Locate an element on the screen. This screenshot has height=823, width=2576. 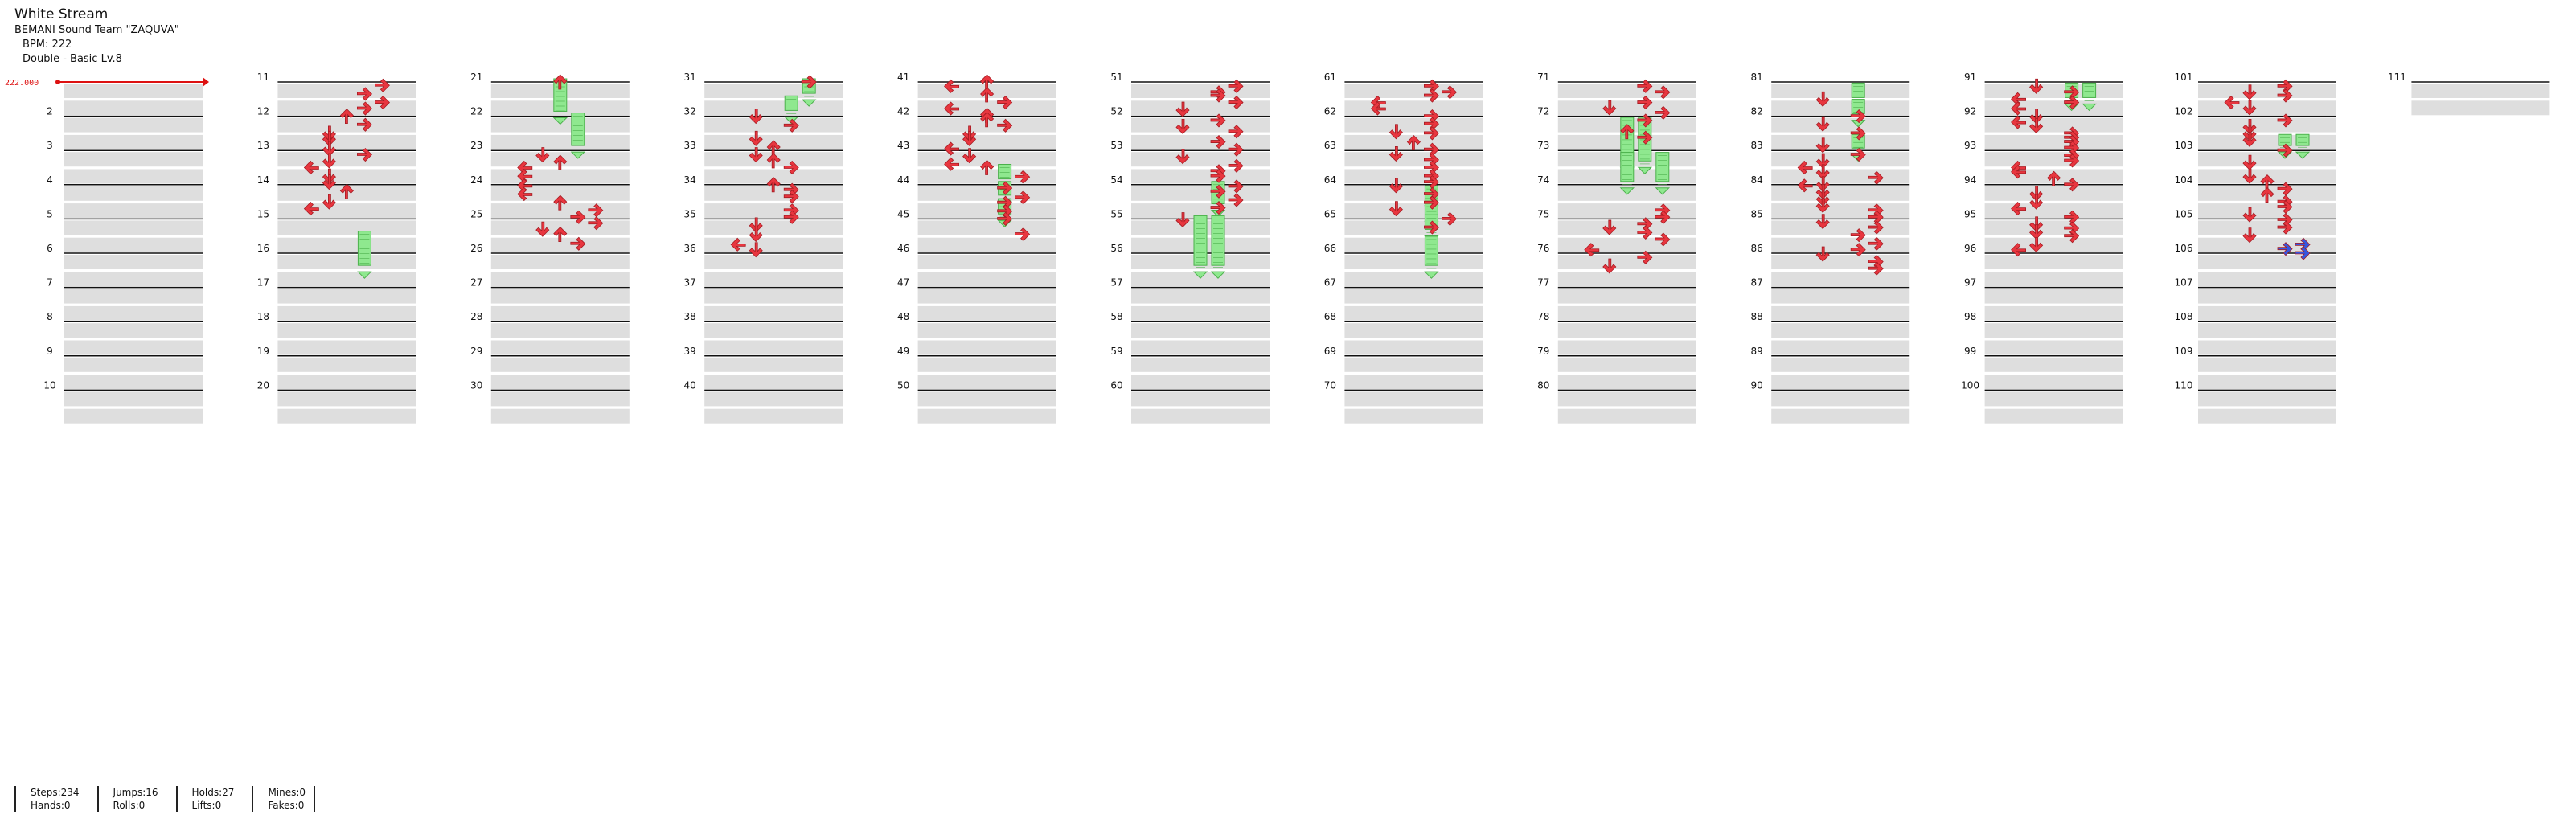
measure-number: 92 is located at coordinates (1970, 111).